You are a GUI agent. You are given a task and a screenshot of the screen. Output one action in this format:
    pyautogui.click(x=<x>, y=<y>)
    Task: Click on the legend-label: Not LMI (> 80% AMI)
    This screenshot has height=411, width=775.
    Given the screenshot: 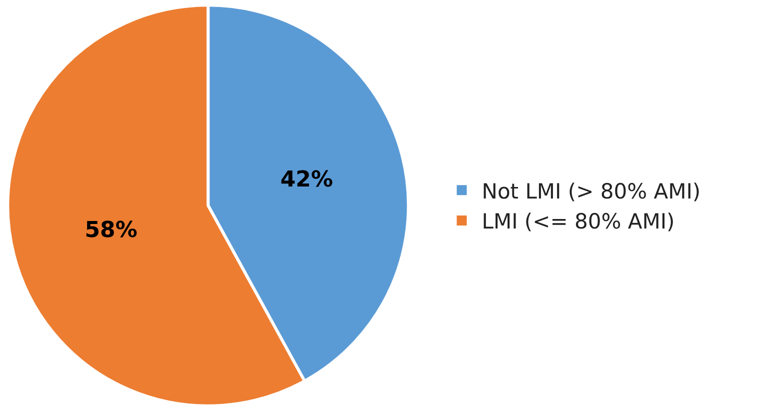 What is the action you would take?
    pyautogui.click(x=591, y=191)
    